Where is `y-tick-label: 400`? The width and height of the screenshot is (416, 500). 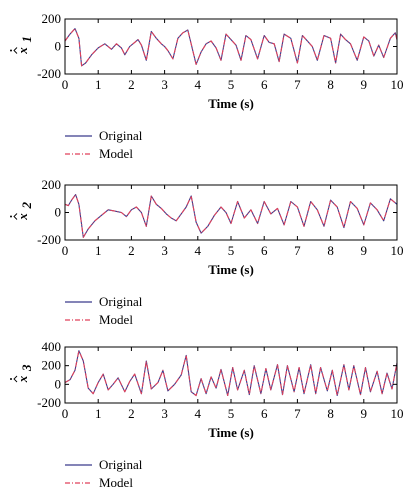 y-tick-label: 400 is located at coordinates (52, 346).